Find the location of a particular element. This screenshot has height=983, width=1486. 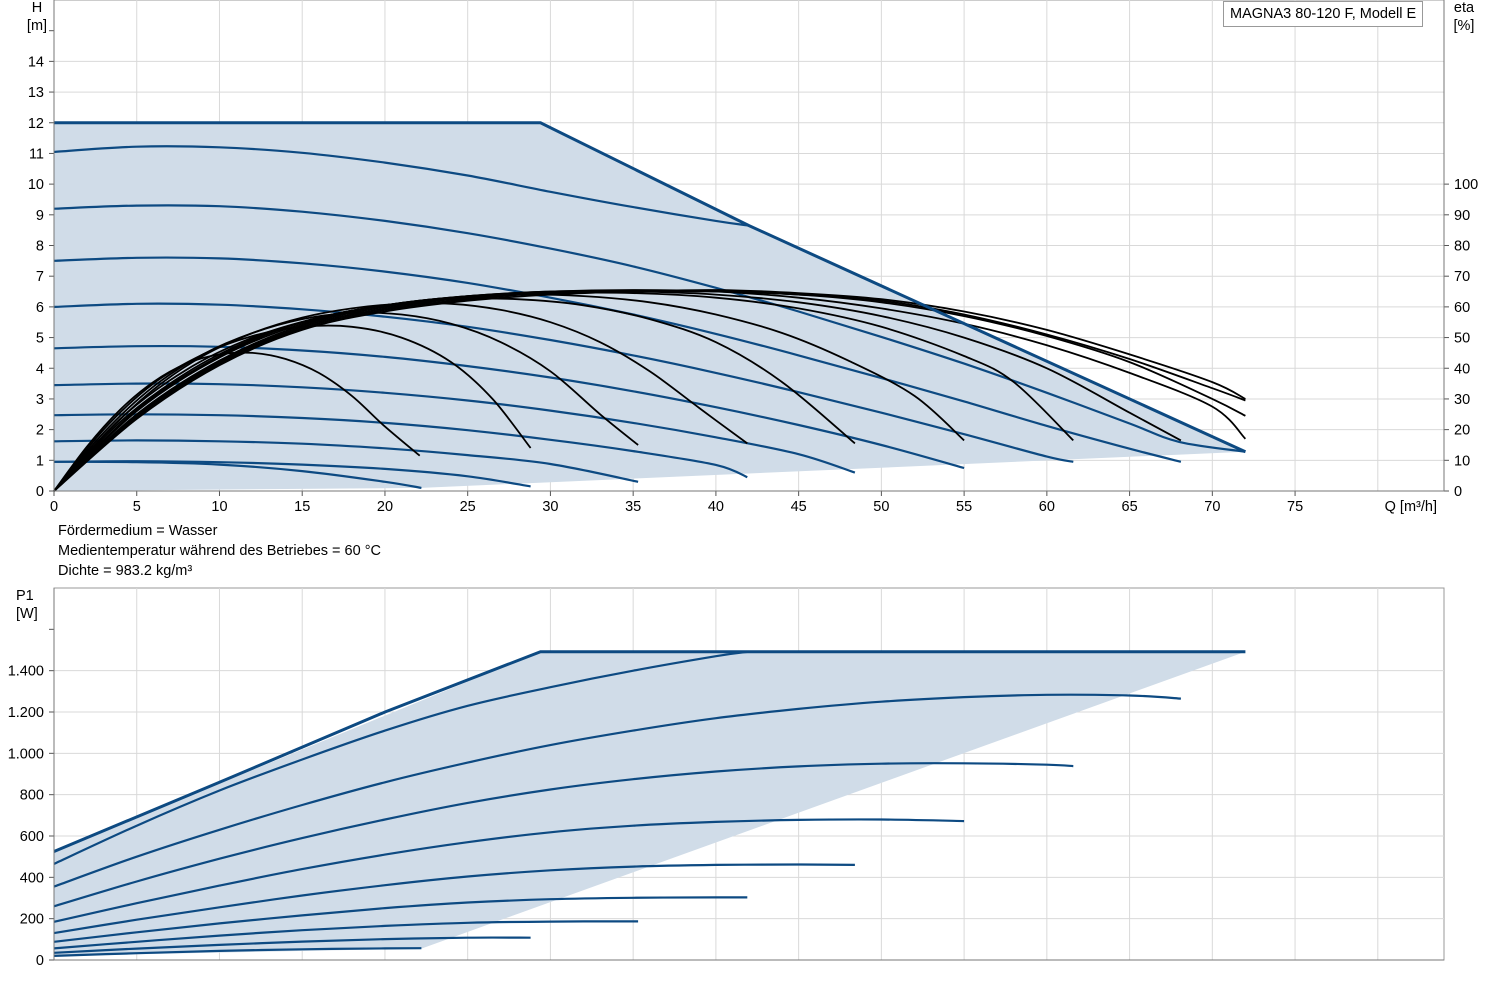

y-axis-label-name: H is located at coordinates (37, 8).